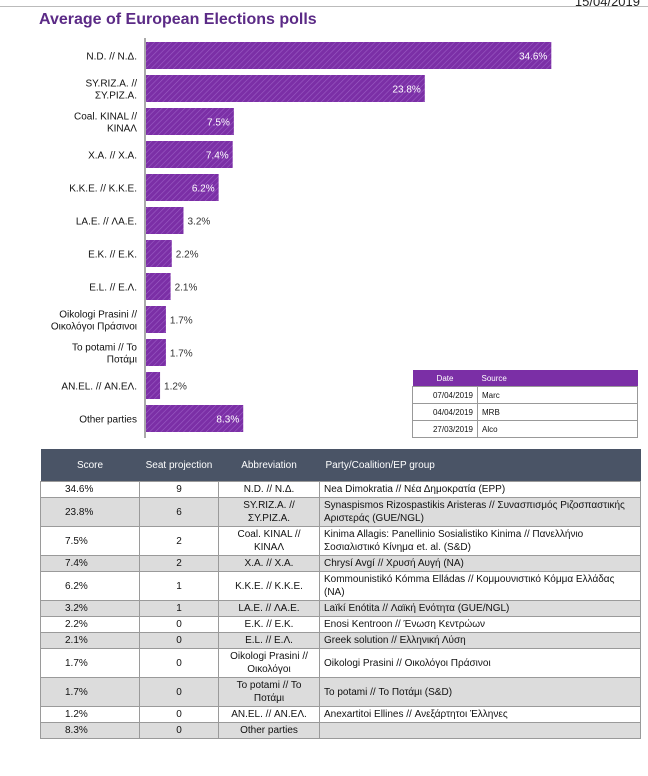 The image size is (648, 776). I want to click on category-label-line: LA.E. // ΛΑ.Ε., so click(106, 222).